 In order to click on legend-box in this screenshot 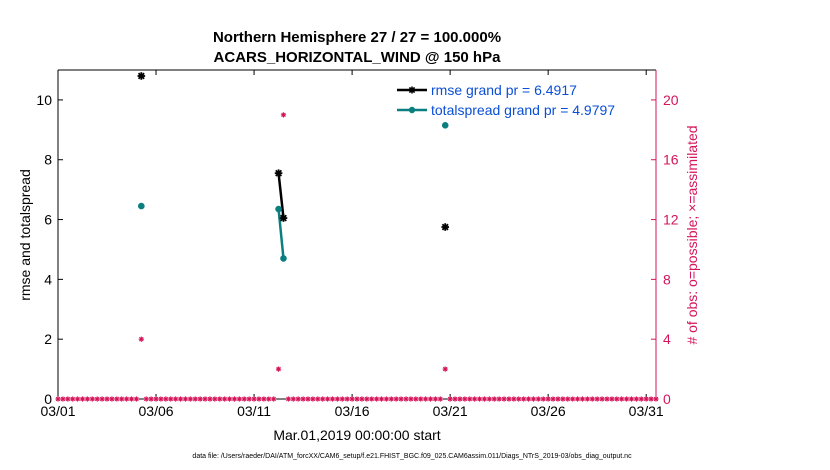, I will do `click(508, 99)`.